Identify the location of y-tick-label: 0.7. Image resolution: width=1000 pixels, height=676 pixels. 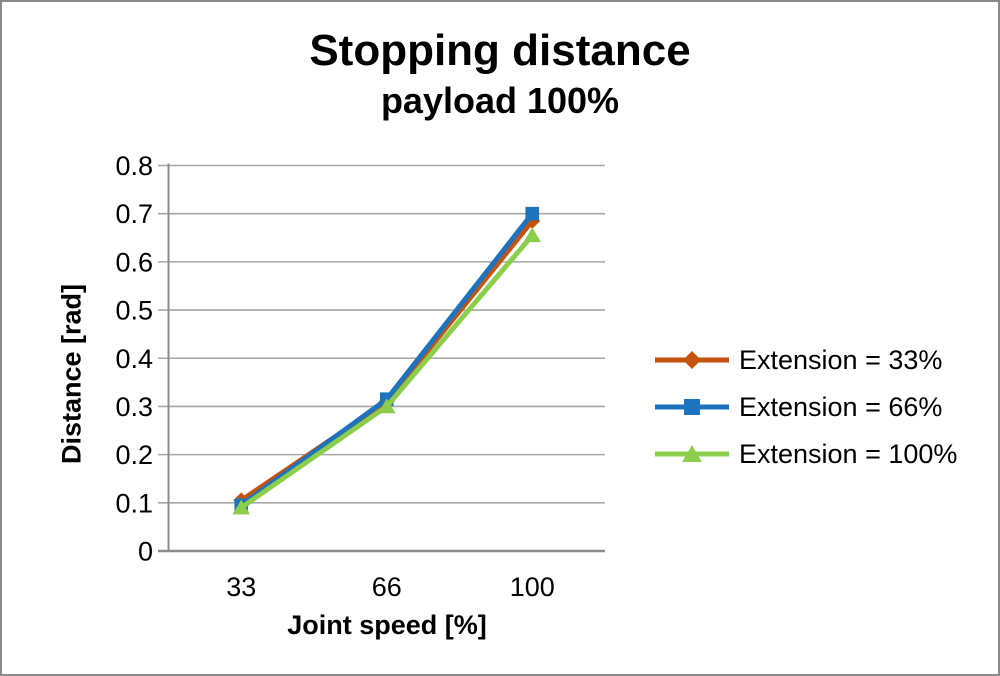
(134, 214).